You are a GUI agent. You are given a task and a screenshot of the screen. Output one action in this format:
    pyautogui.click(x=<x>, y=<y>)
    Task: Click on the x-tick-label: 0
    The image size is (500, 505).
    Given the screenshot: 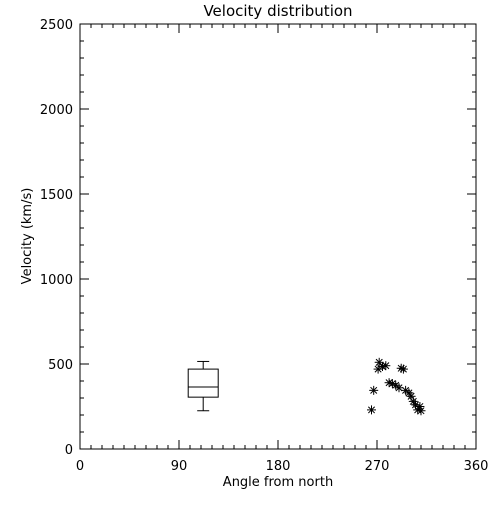 What is the action you would take?
    pyautogui.click(x=80, y=466)
    